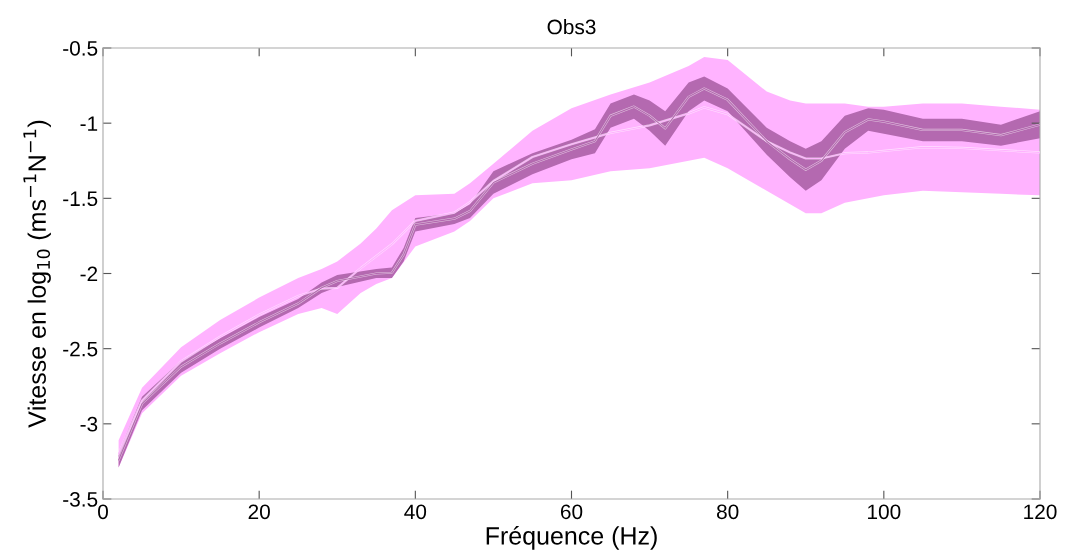  What do you see at coordinates (415, 512) in the screenshot?
I see `x-tick-label: 40` at bounding box center [415, 512].